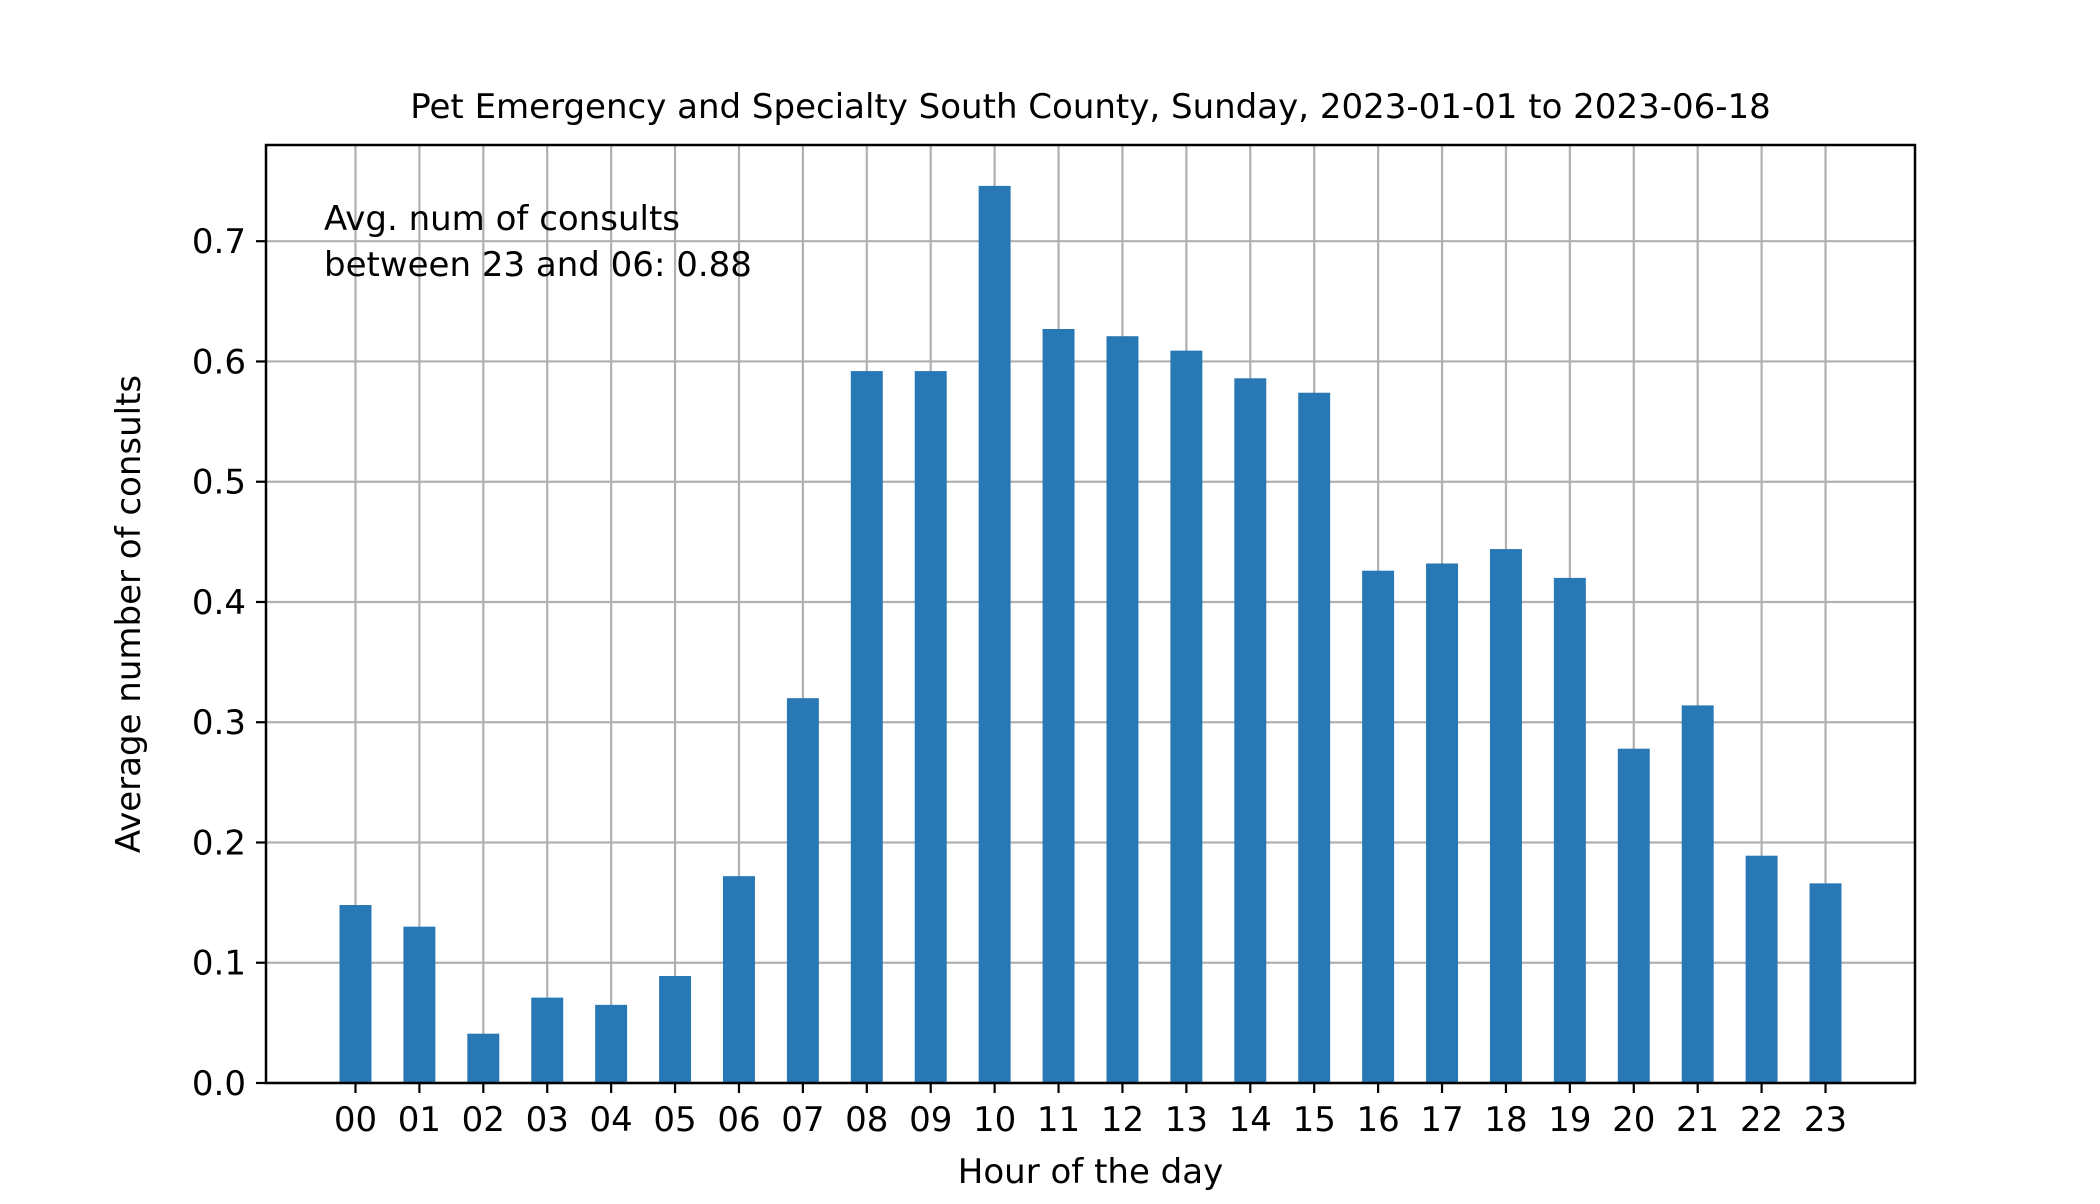 This screenshot has height=1204, width=2100. I want to click on x-tick-label: 09, so click(930, 1120).